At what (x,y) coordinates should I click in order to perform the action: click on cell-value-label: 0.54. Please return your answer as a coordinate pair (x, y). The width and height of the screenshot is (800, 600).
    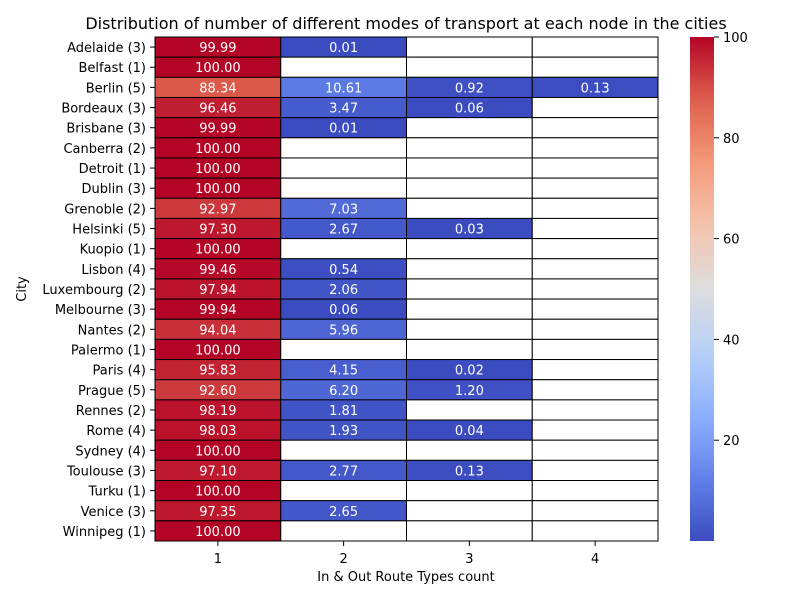
    Looking at the image, I should click on (343, 270).